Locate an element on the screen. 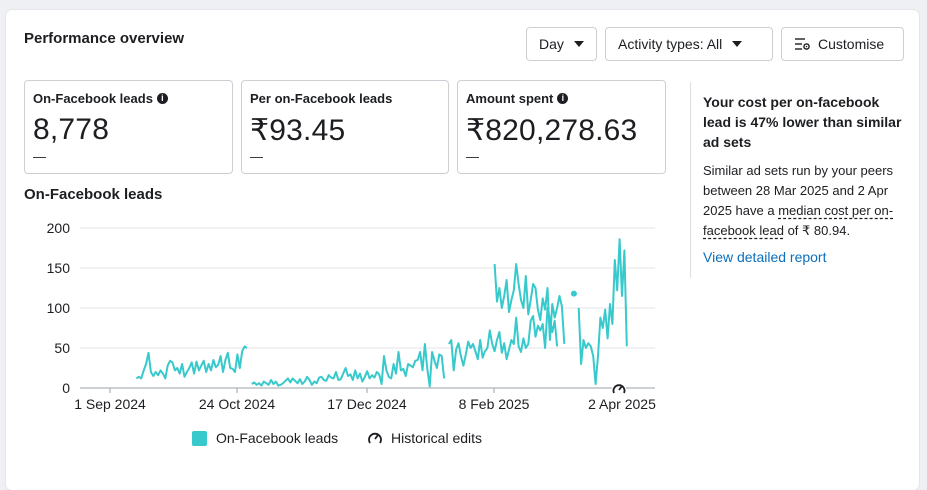  metric-label: Per on-Facebook leads is located at coordinates (321, 98).